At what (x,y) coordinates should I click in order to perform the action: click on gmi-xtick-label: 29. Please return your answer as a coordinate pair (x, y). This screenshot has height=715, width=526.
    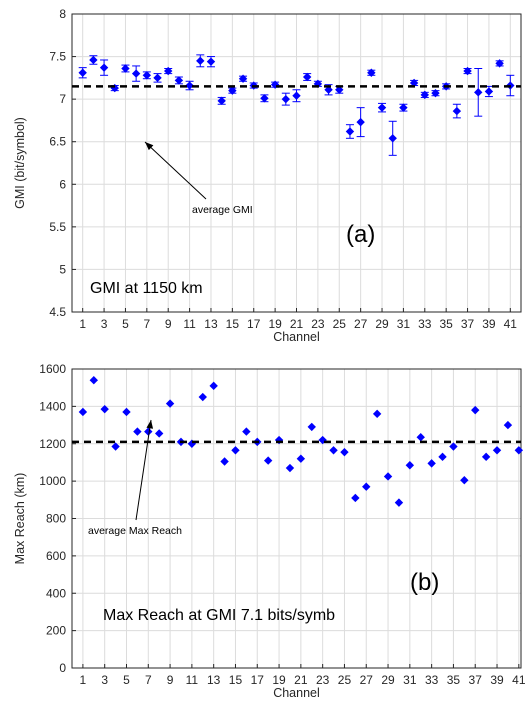
    Looking at the image, I should click on (382, 324).